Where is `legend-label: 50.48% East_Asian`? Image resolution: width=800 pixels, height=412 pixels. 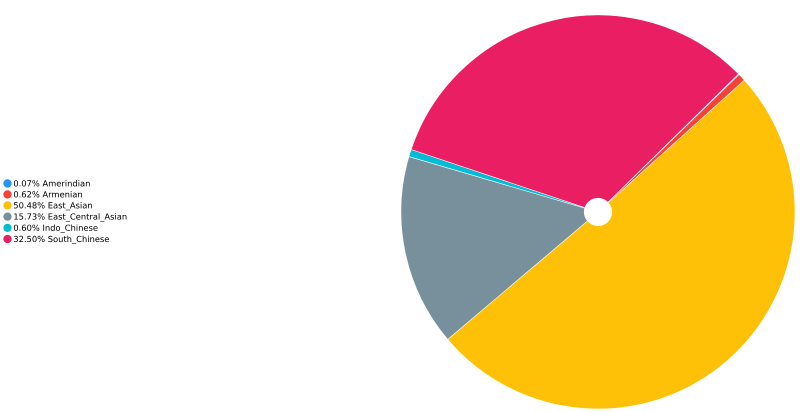 legend-label: 50.48% East_Asian is located at coordinates (53, 206).